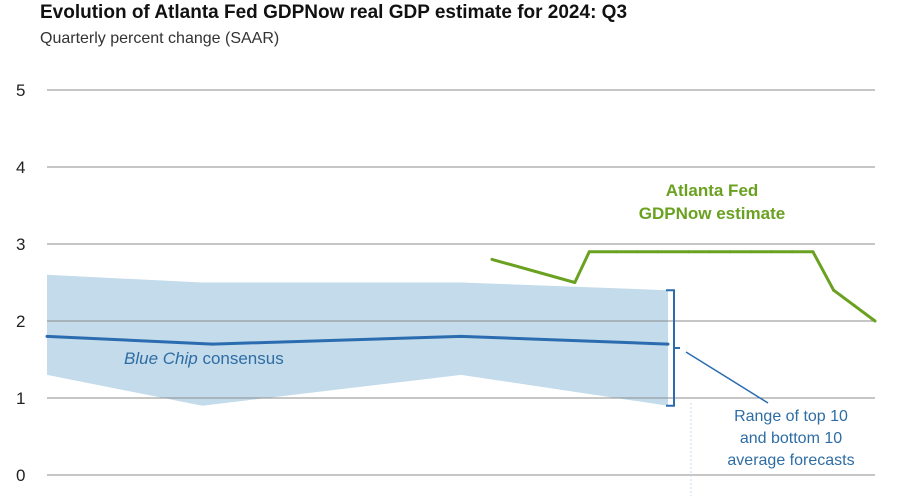  I want to click on y-tick-label: 3, so click(20, 244).